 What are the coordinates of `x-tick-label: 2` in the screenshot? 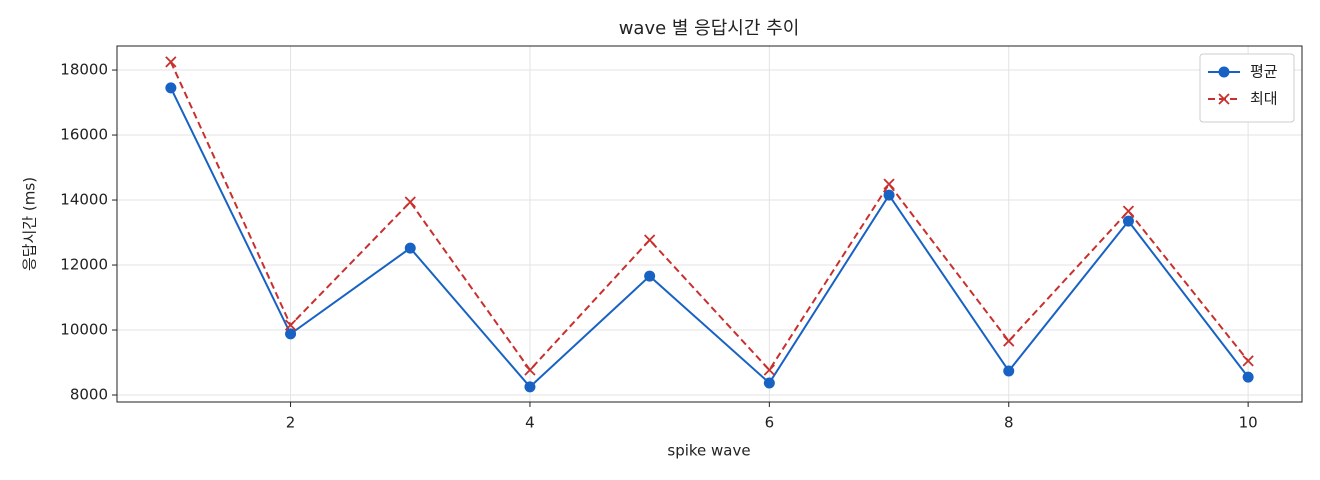 It's located at (291, 423).